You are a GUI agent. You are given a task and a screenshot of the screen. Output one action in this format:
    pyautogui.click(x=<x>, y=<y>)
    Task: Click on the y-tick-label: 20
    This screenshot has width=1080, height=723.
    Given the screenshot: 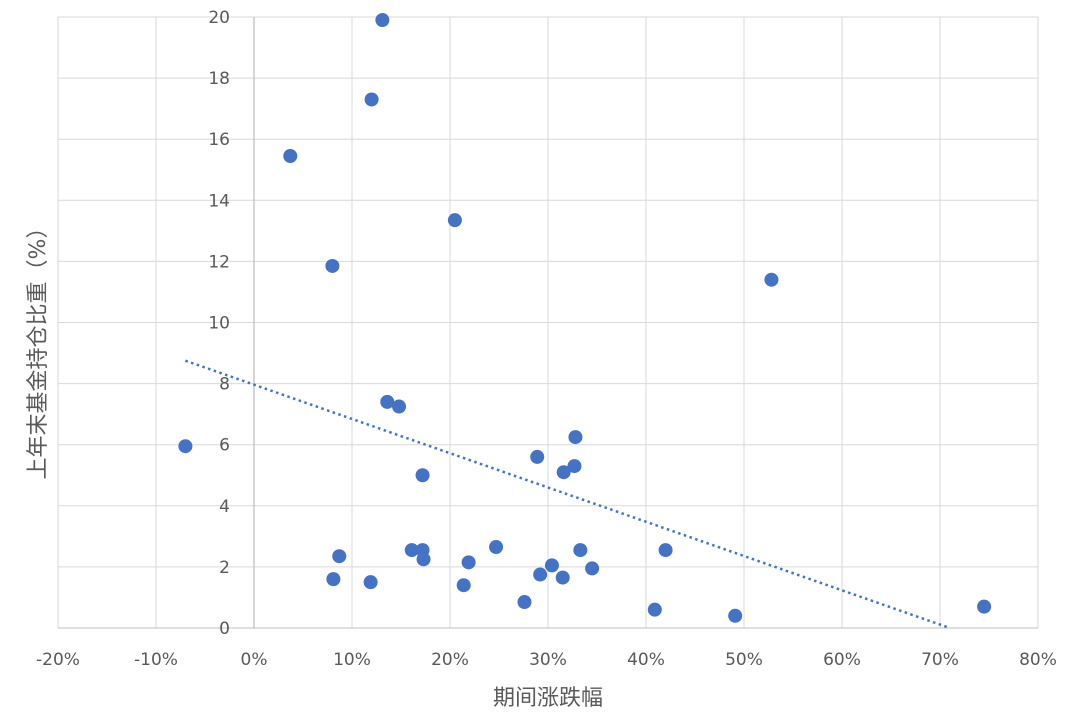 What is the action you would take?
    pyautogui.click(x=219, y=18)
    